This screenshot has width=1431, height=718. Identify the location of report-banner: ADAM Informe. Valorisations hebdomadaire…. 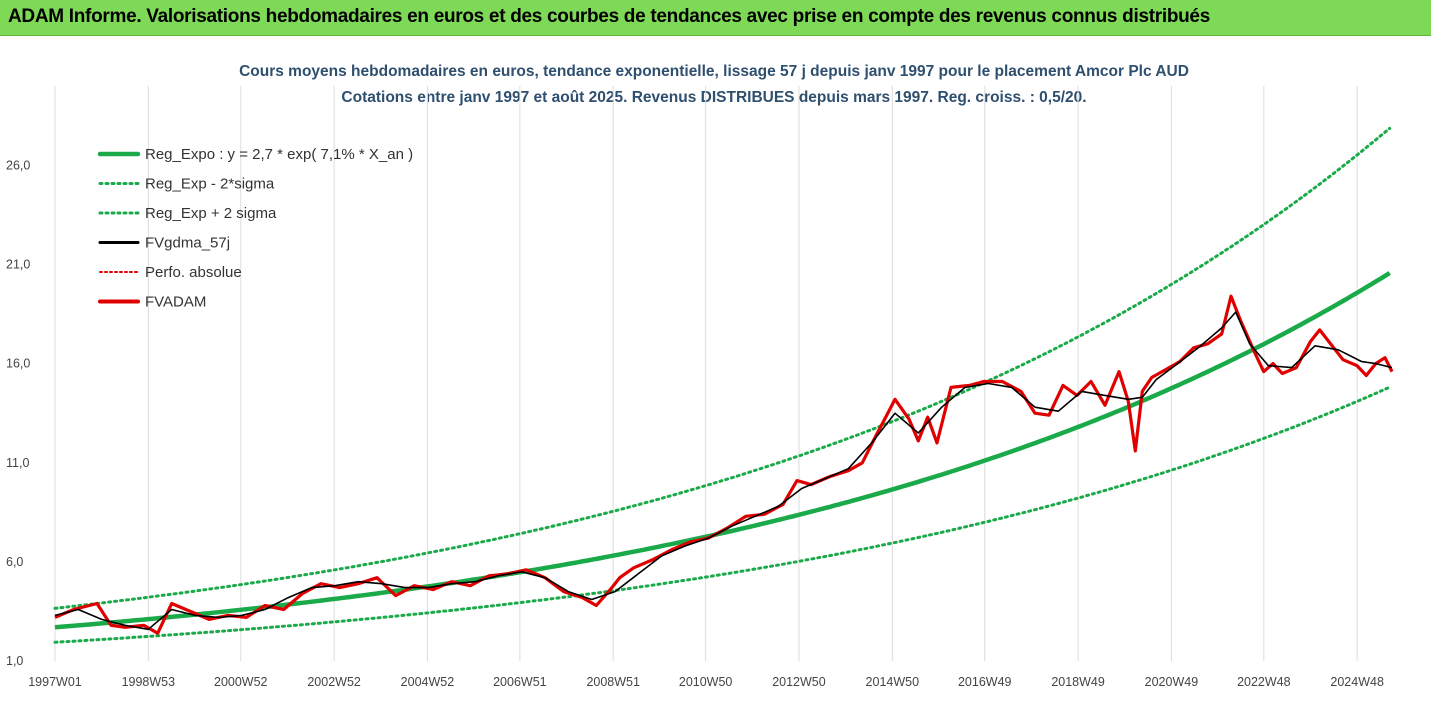
(715, 18).